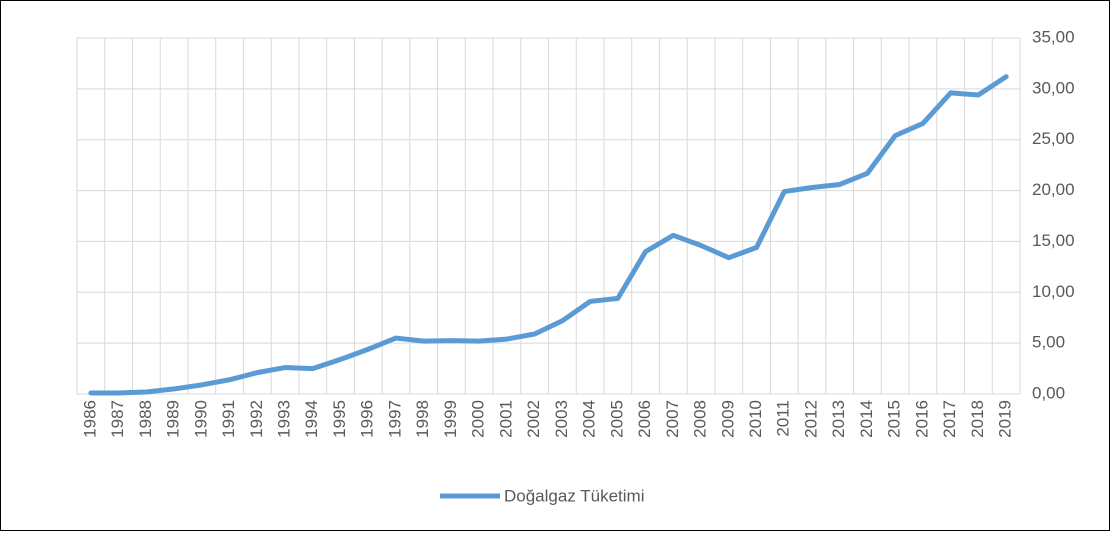 The width and height of the screenshot is (1110, 536). Describe the element at coordinates (727, 419) in the screenshot. I see `x-tick-label: 2009` at that location.